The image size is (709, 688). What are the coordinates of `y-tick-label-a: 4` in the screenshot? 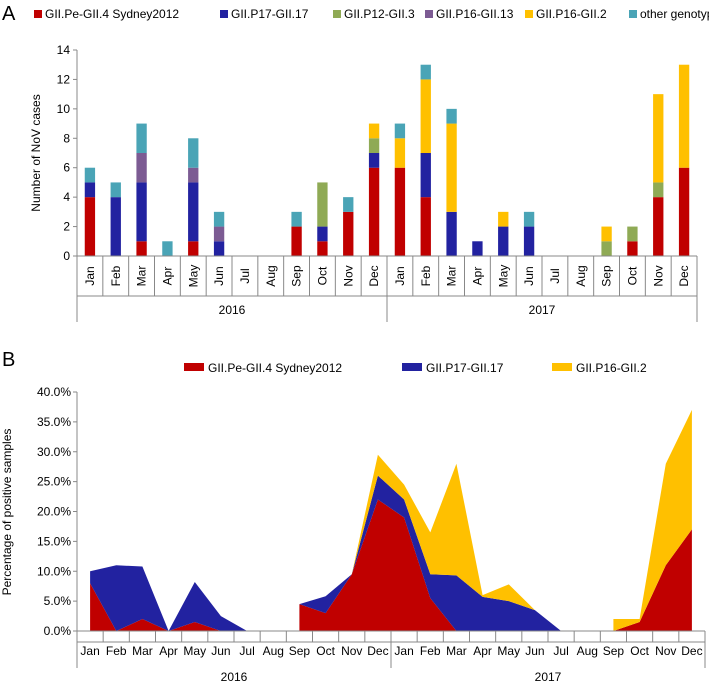 It's located at (66, 197).